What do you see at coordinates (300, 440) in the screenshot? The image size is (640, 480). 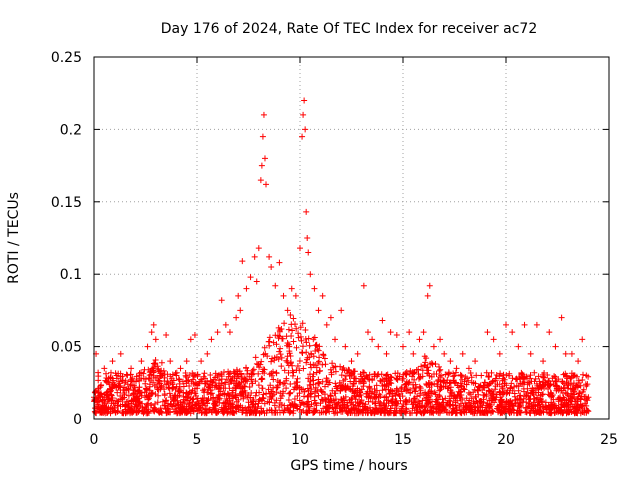 I see `x-tick-label: 10` at bounding box center [300, 440].